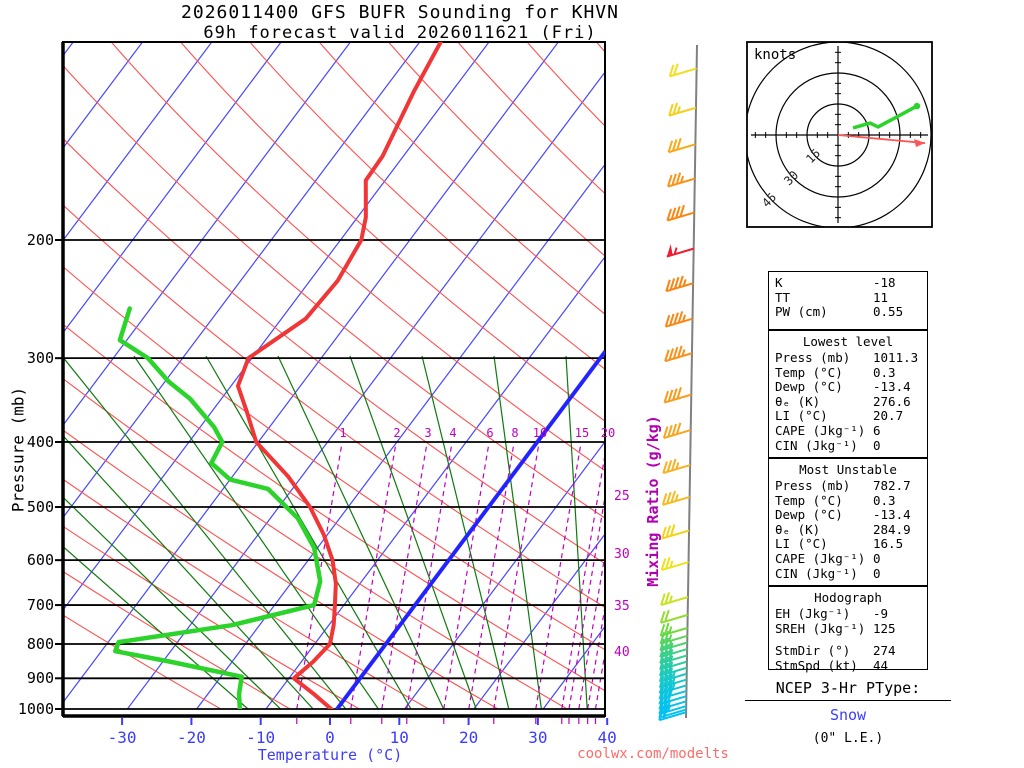  What do you see at coordinates (783, 297) in the screenshot?
I see `stats-label: TT` at bounding box center [783, 297].